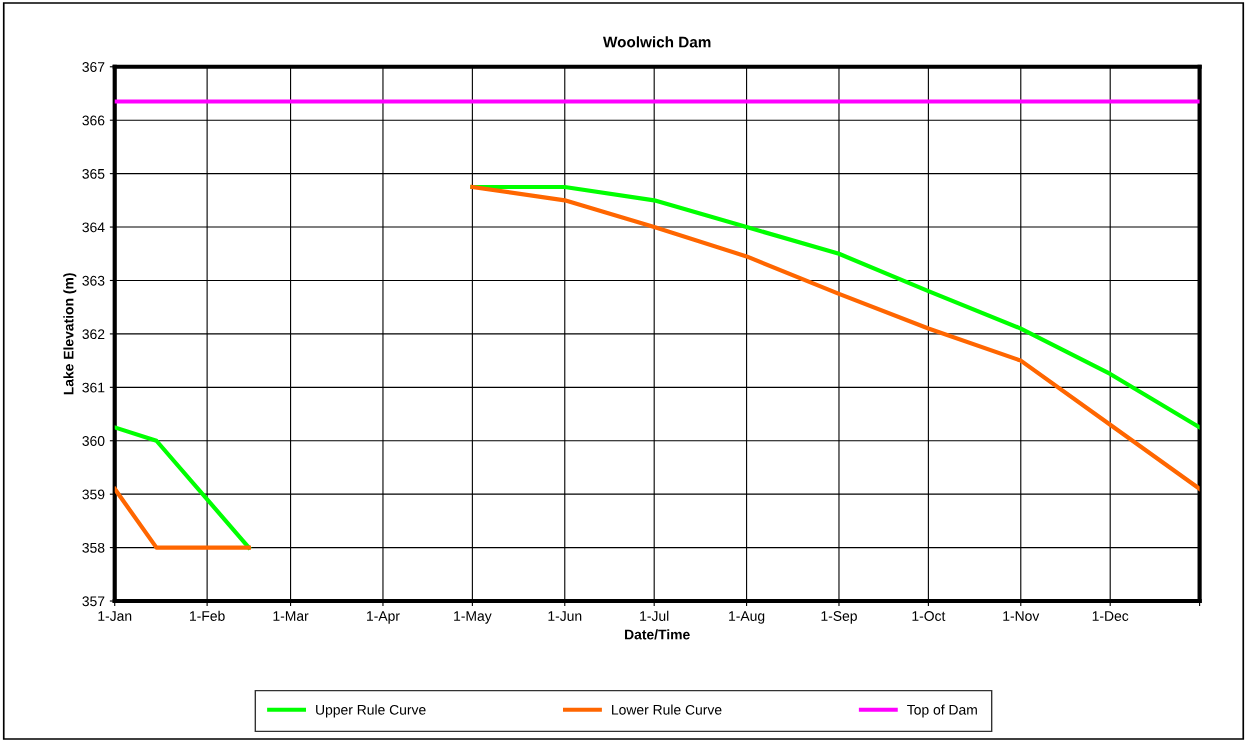 This screenshot has height=742, width=1247. Describe the element at coordinates (667, 709) in the screenshot. I see `legend-label: Lower Rule Curve` at that location.